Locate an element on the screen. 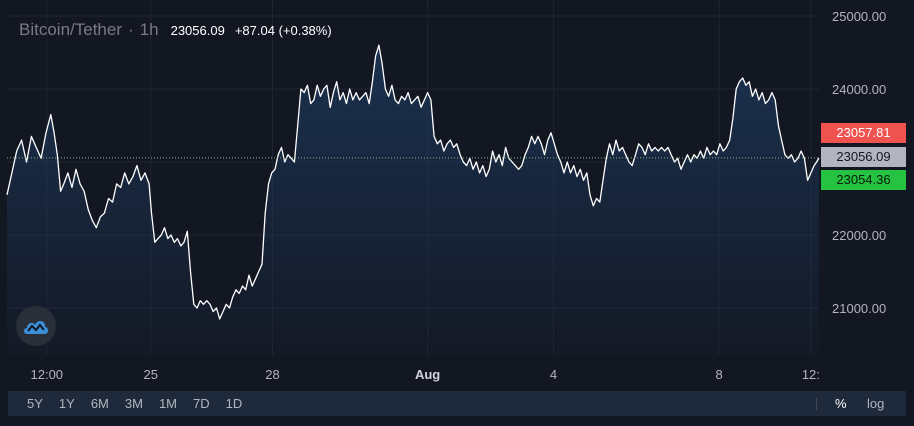  range-7d-button: 7D is located at coordinates (201, 403).